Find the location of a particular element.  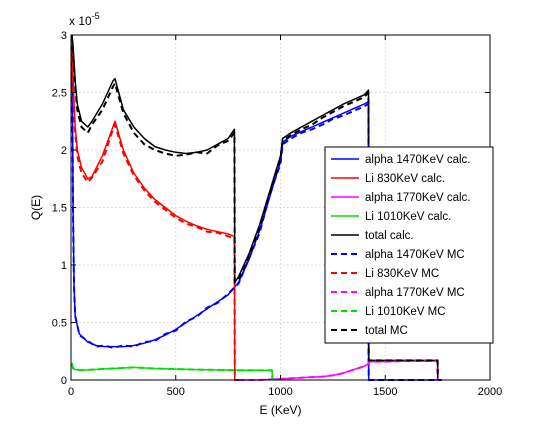

legend-label-9: total MC is located at coordinates (386, 331).